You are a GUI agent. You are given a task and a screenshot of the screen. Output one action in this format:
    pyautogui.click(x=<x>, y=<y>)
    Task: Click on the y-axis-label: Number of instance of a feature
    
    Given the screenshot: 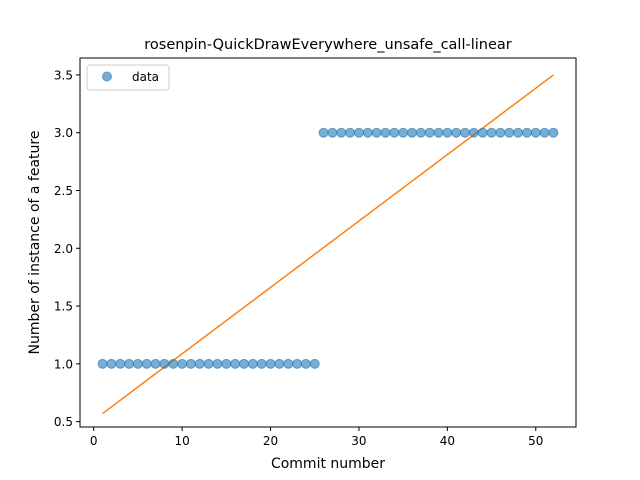 What is the action you would take?
    pyautogui.click(x=35, y=243)
    